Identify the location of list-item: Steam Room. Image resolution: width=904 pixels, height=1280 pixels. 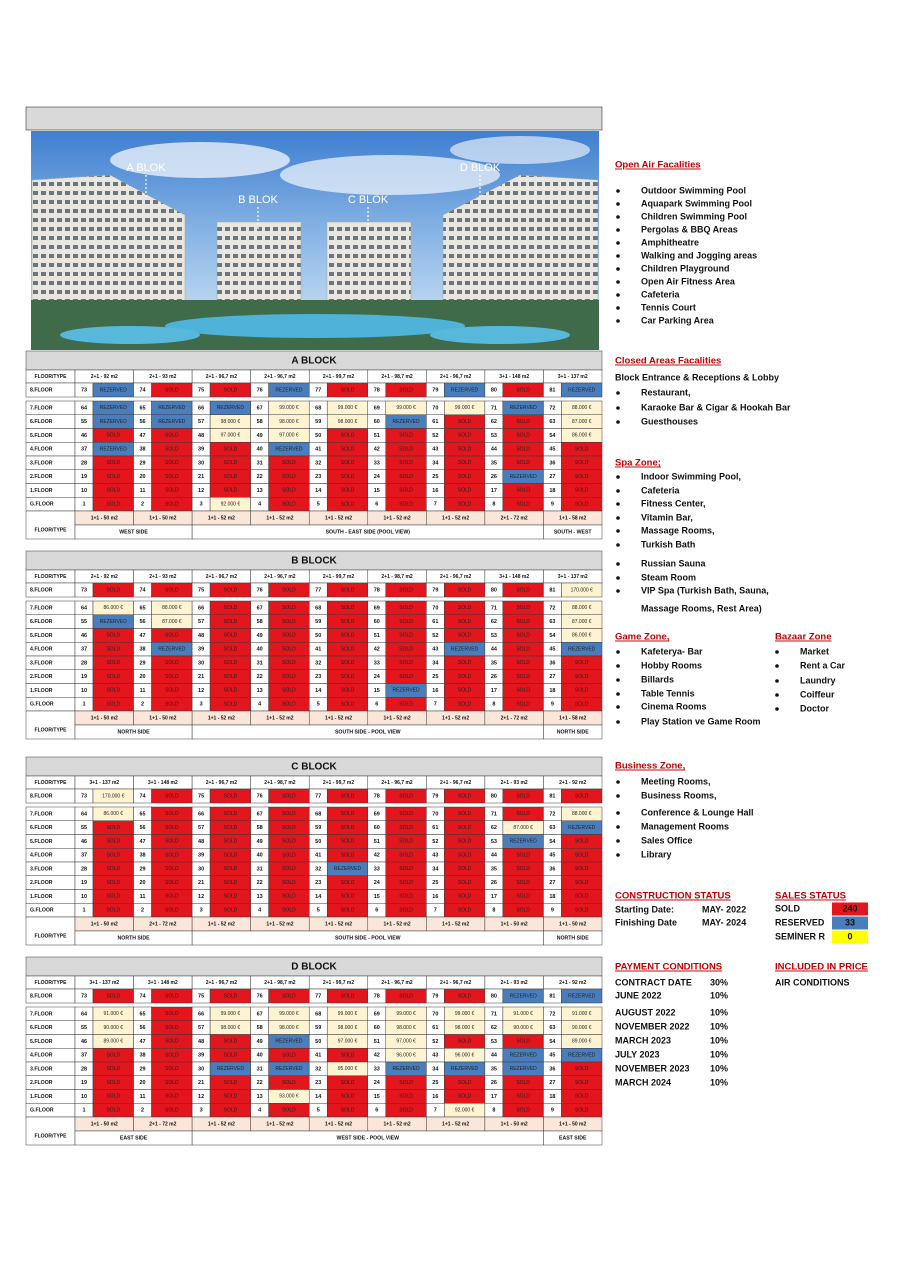
(668, 577).